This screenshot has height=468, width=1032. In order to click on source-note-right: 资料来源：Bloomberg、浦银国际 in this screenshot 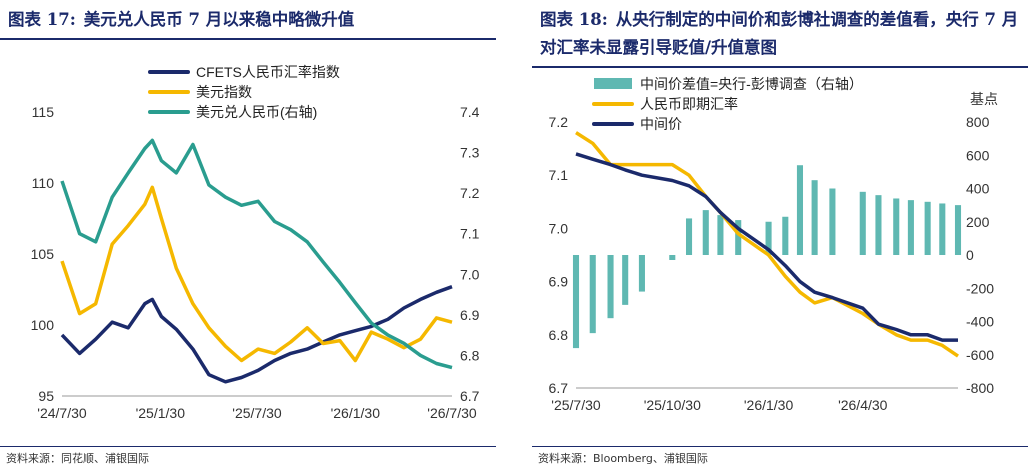, I will do `click(623, 458)`.